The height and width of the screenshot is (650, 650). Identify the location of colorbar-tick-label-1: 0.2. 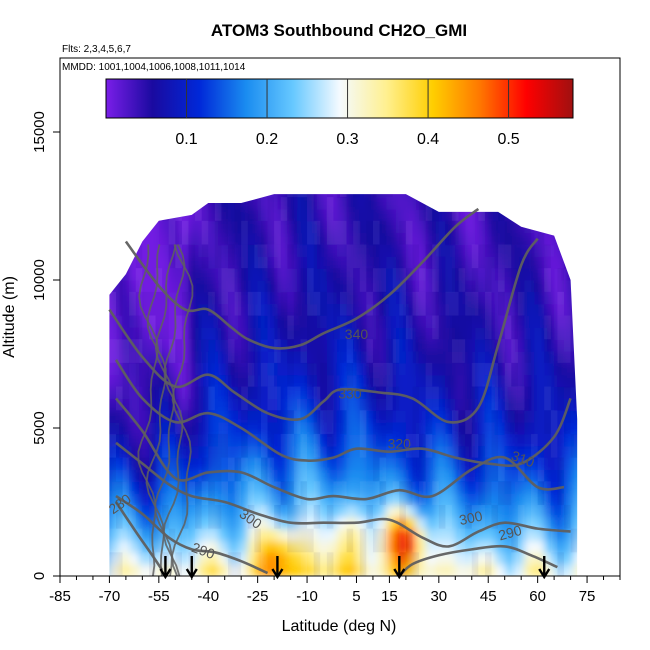
(267, 139).